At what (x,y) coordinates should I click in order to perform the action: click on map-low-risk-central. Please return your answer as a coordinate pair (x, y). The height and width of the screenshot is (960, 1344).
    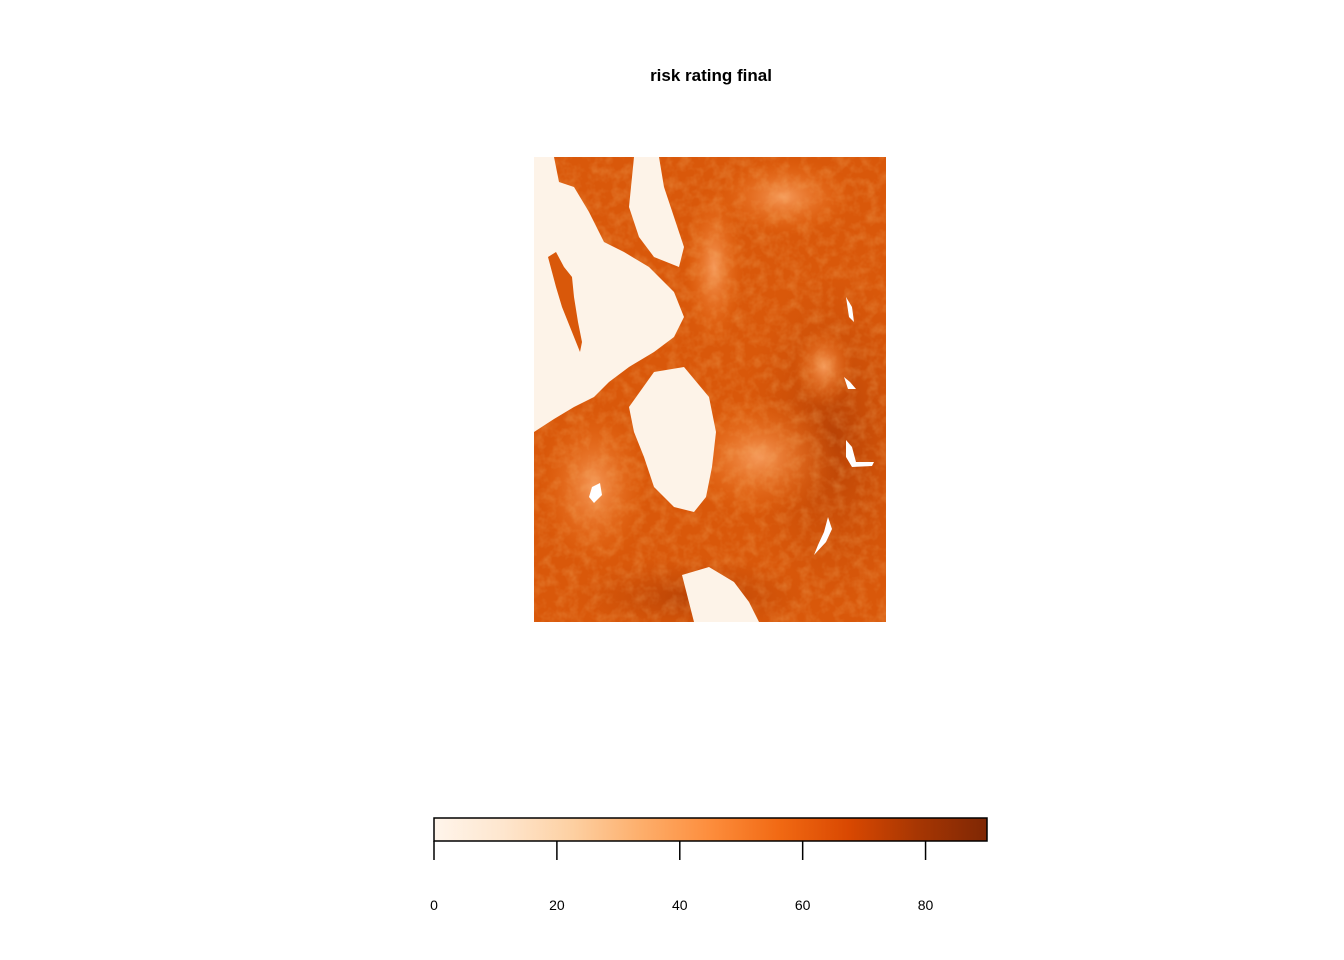
    Looking at the image, I should click on (672, 439).